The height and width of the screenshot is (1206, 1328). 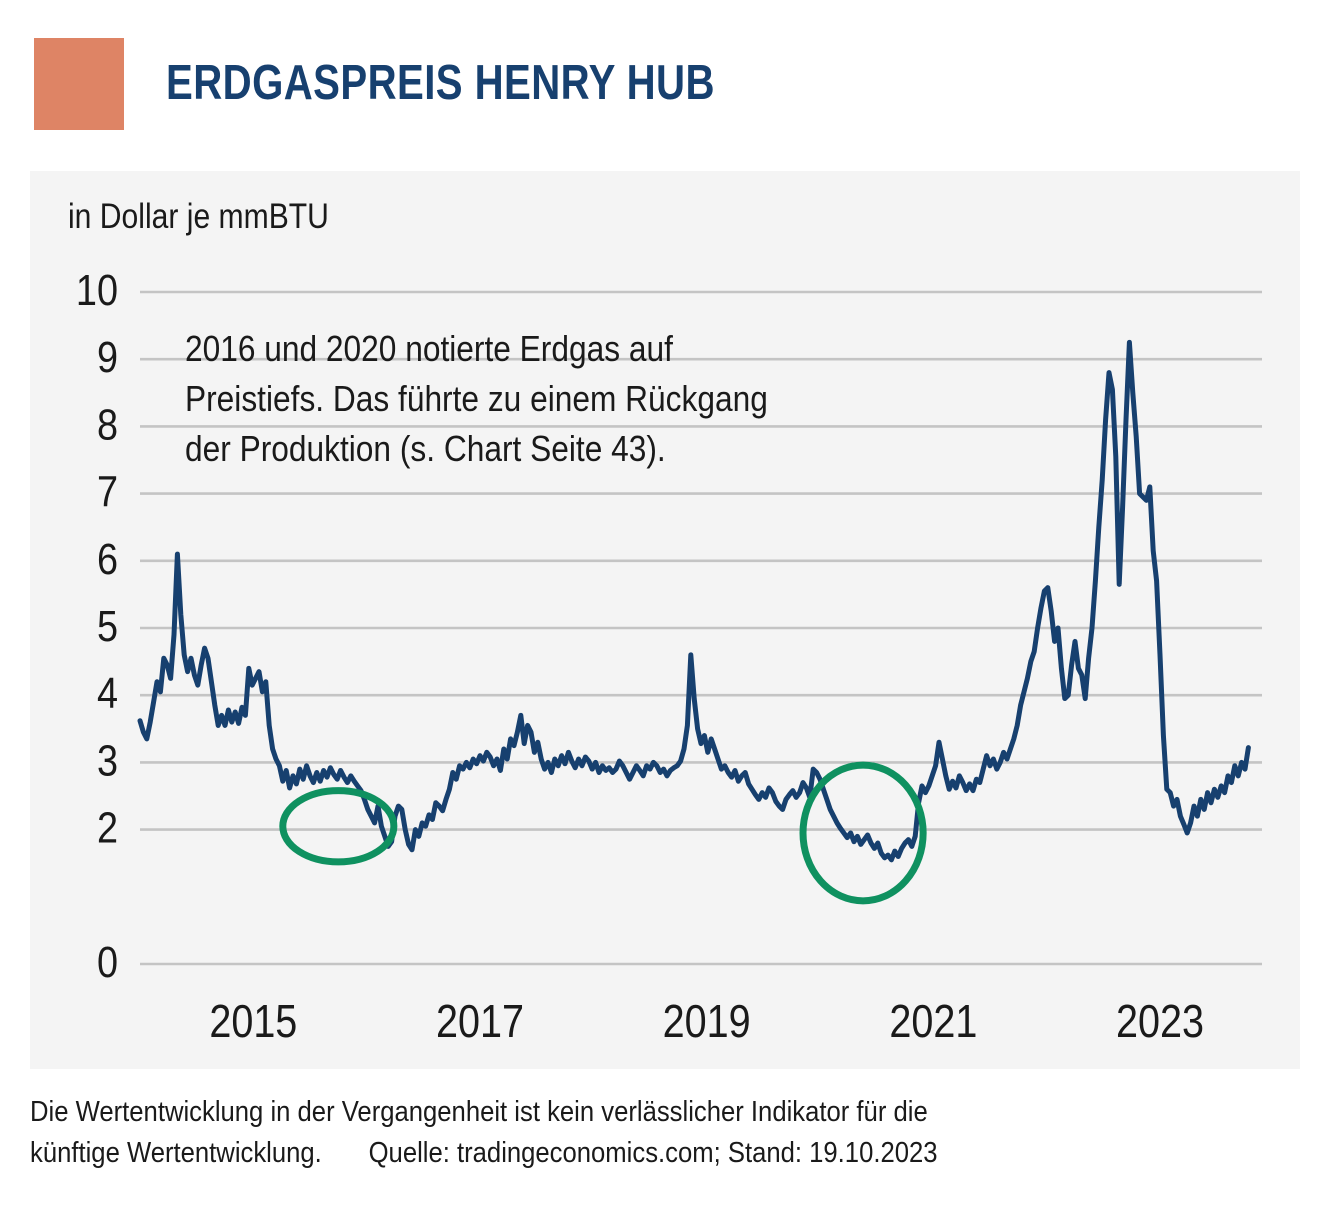 What do you see at coordinates (440, 83) in the screenshot?
I see `page-title: ERDGASPREIS HENRY HUB` at bounding box center [440, 83].